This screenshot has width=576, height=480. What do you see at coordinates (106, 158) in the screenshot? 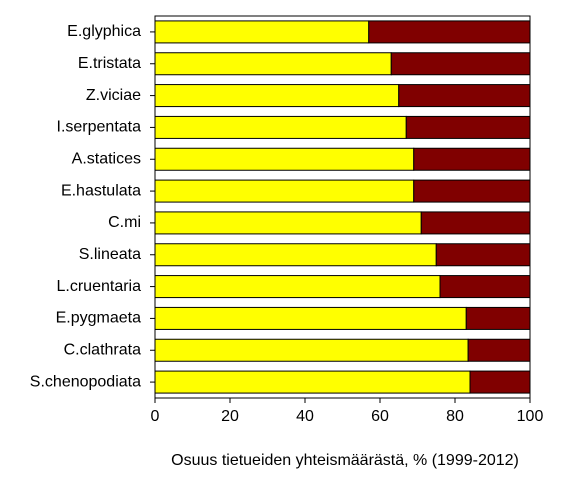
I see `y-tick-label: A.statices` at bounding box center [106, 158].